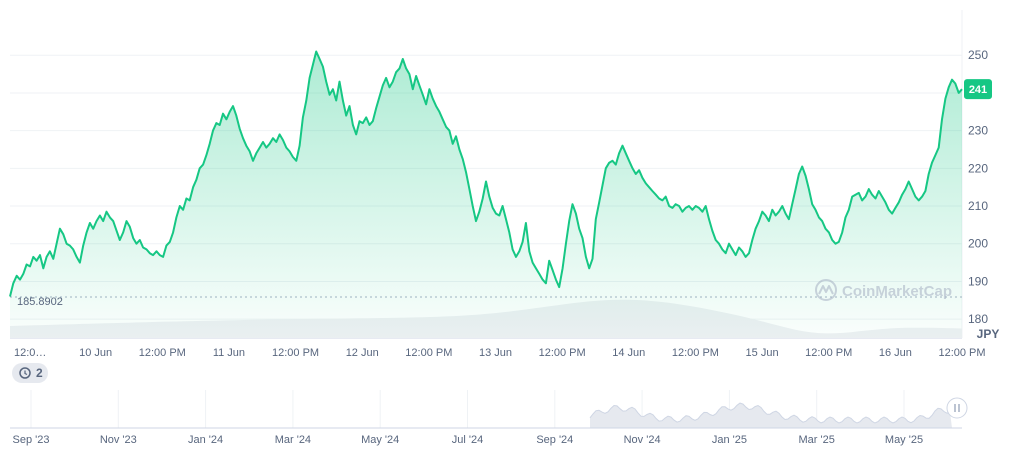 The width and height of the screenshot is (1023, 457). I want to click on y-tick-label: 220, so click(978, 168).